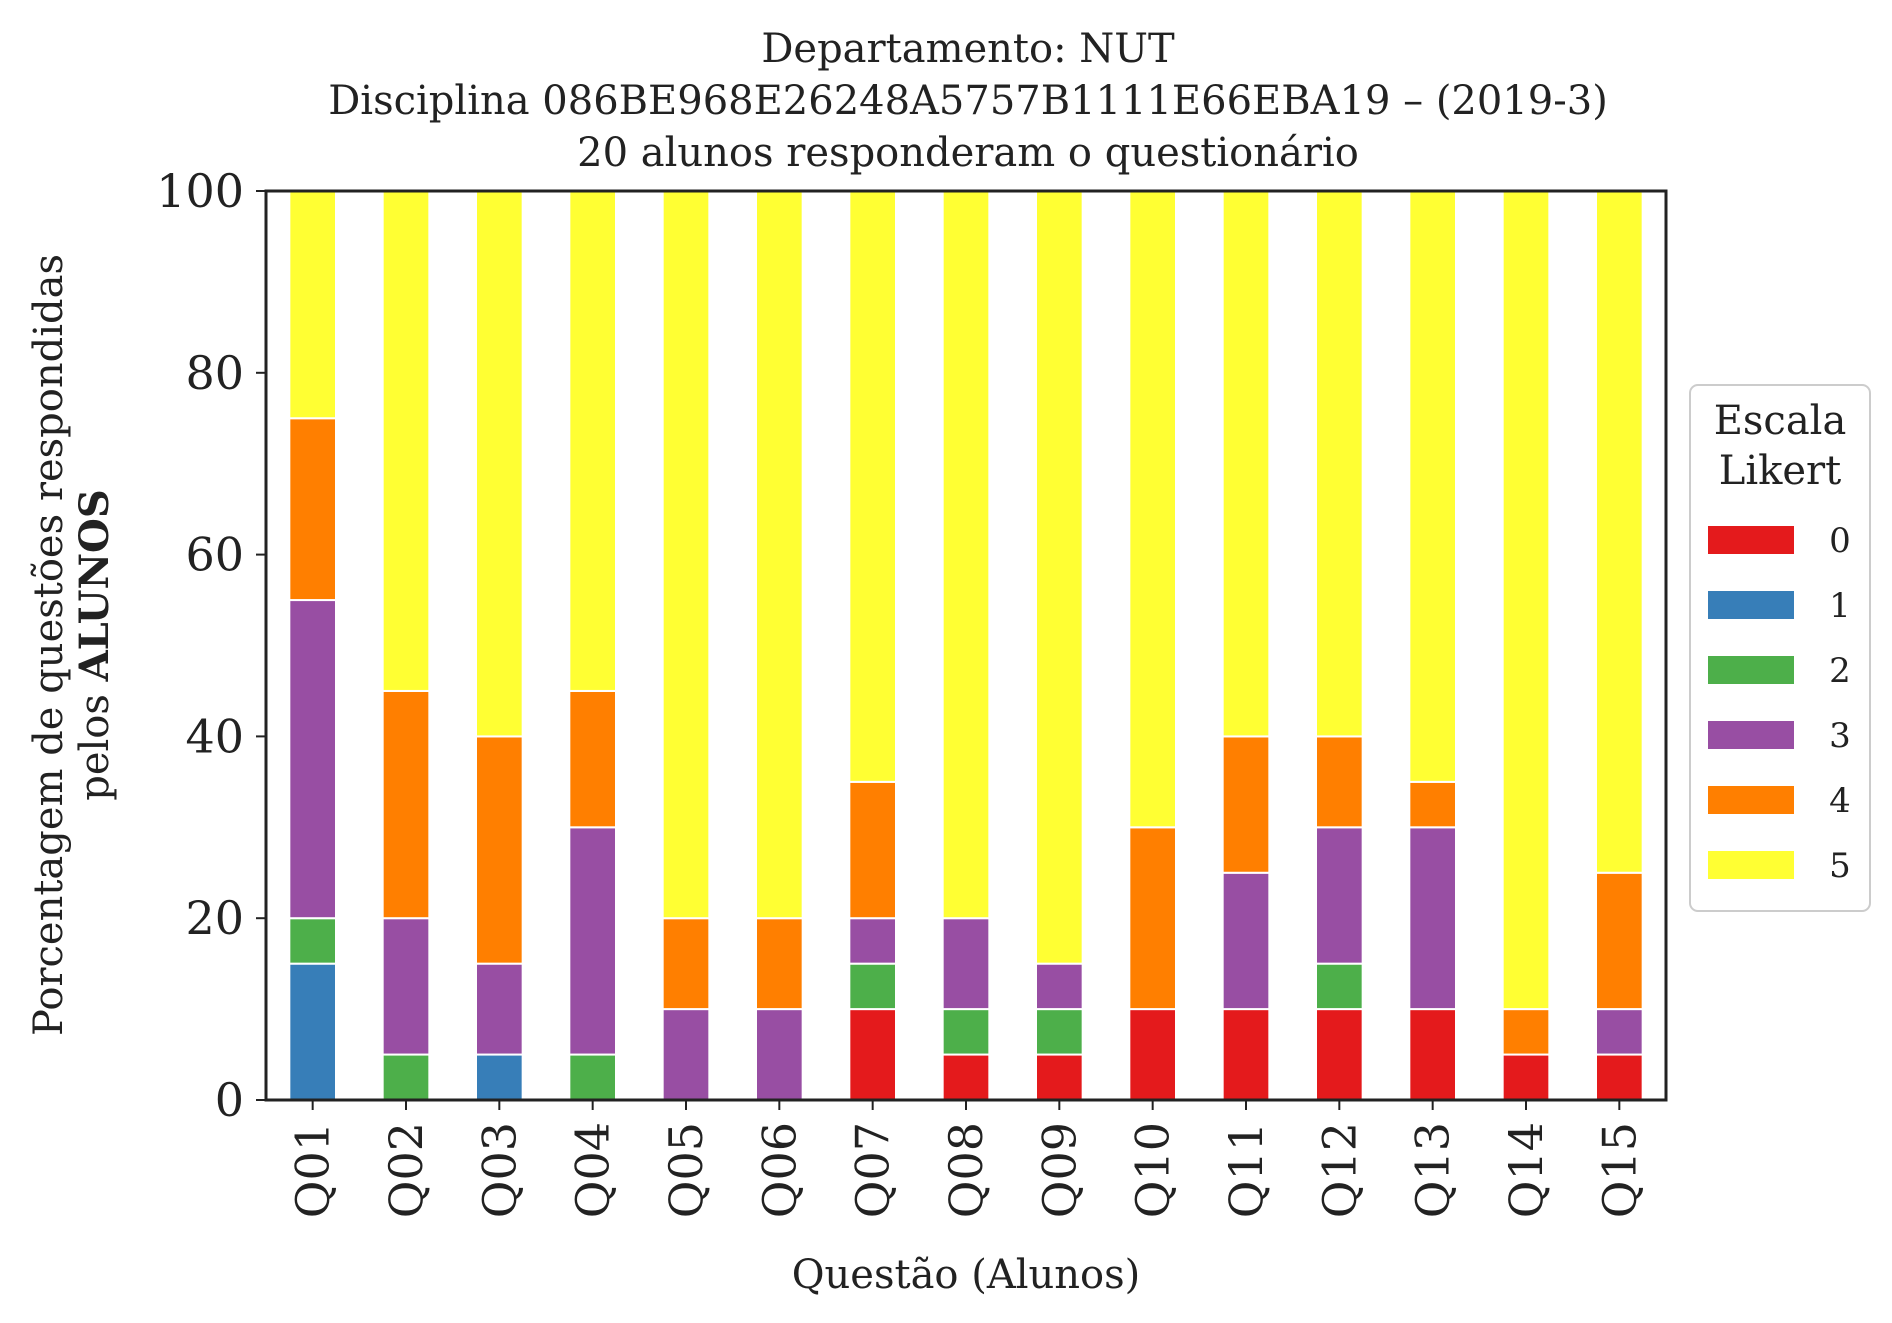 This screenshot has width=1892, height=1323. What do you see at coordinates (968, 49) in the screenshot?
I see `title-line-1: Departamento: NUT` at bounding box center [968, 49].